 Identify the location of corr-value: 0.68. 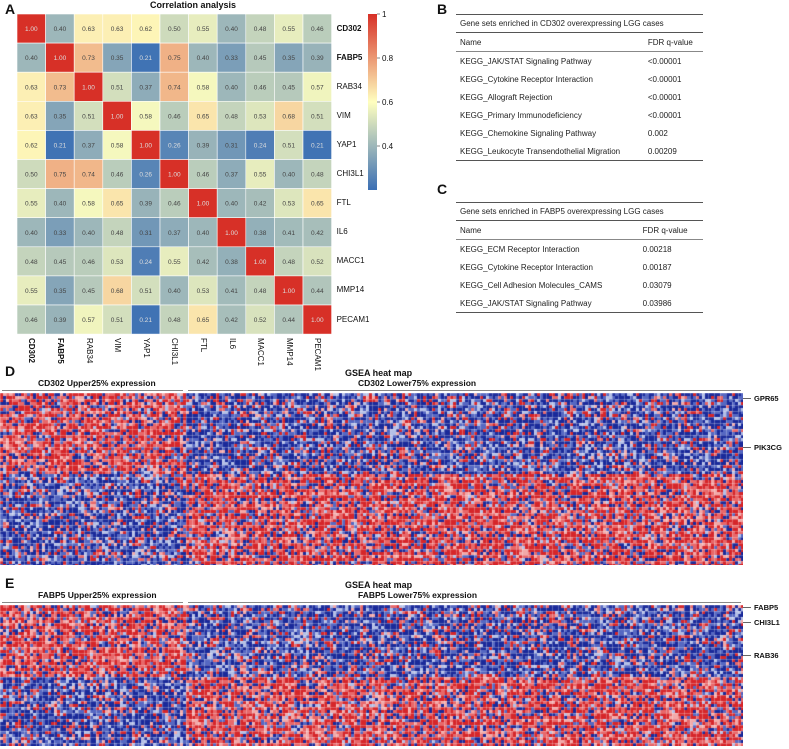
(117, 291).